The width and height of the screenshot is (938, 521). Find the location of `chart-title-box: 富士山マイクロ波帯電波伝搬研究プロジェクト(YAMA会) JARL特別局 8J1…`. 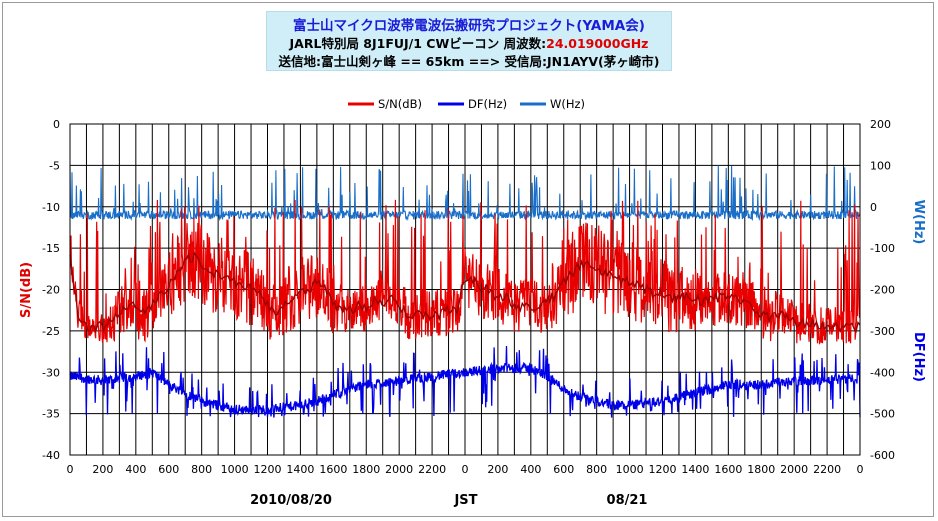

chart-title-box: 富士山マイクロ波帯電波伝搬研究プロジェクト(YAMA会) JARL特別局 8J1… is located at coordinates (469, 41).